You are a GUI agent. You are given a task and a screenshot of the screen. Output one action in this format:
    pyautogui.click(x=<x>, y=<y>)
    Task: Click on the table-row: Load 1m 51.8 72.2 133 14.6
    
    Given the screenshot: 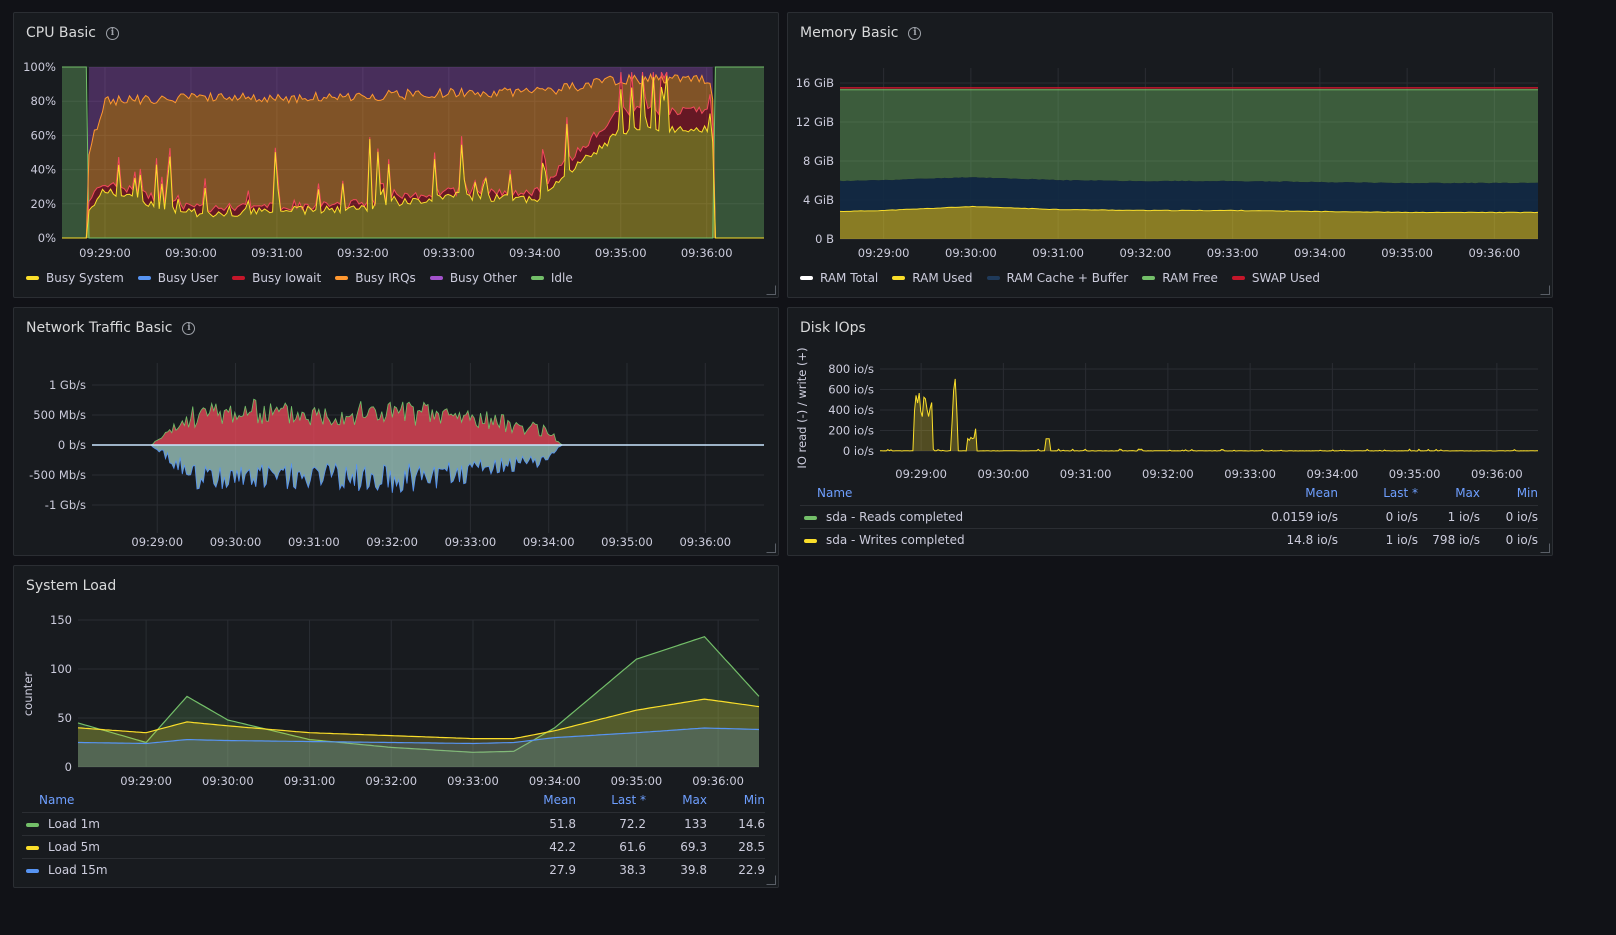 What is the action you would take?
    pyautogui.click(x=393, y=824)
    